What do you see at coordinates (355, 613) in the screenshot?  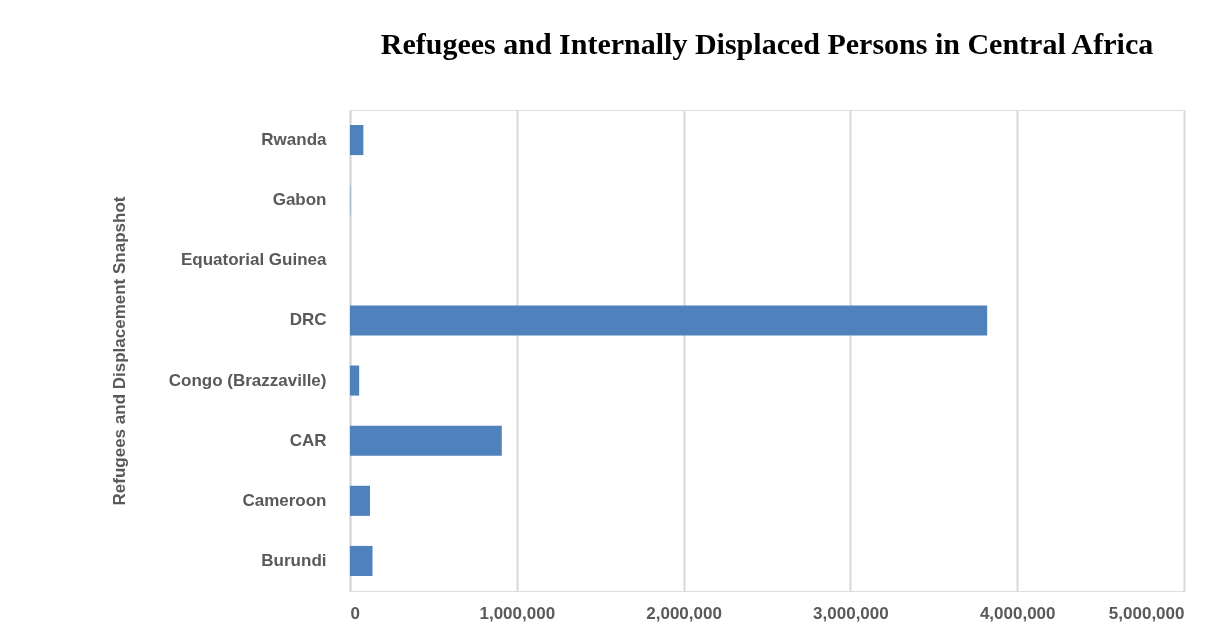 I see `x-tick-label: 0` at bounding box center [355, 613].